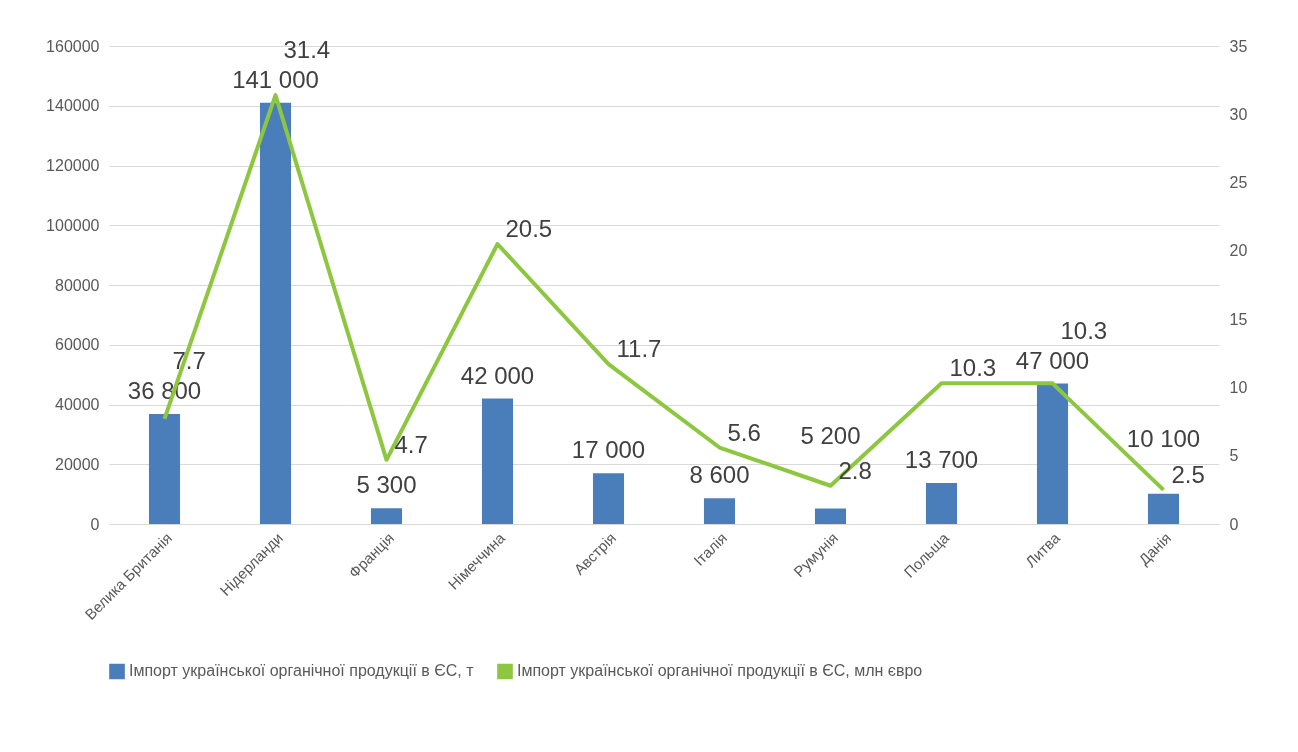  What do you see at coordinates (720, 671) in the screenshot?
I see `legend-label: Імпорт української органічної продукції в ЄС, млн євро` at bounding box center [720, 671].